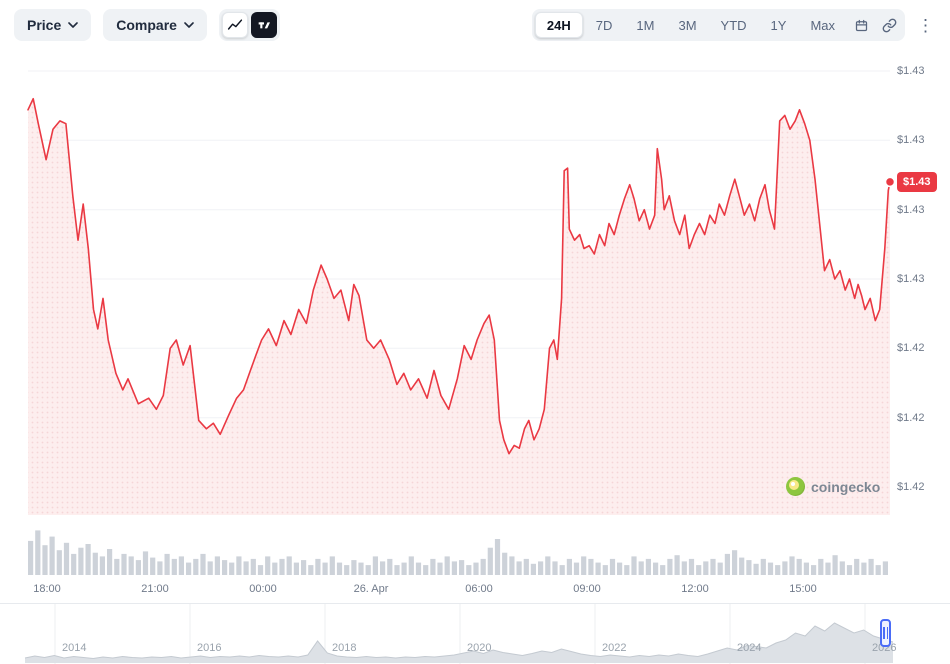 This screenshot has width=950, height=664. What do you see at coordinates (209, 648) in the screenshot?
I see `navigator-year-label: 2016` at bounding box center [209, 648].